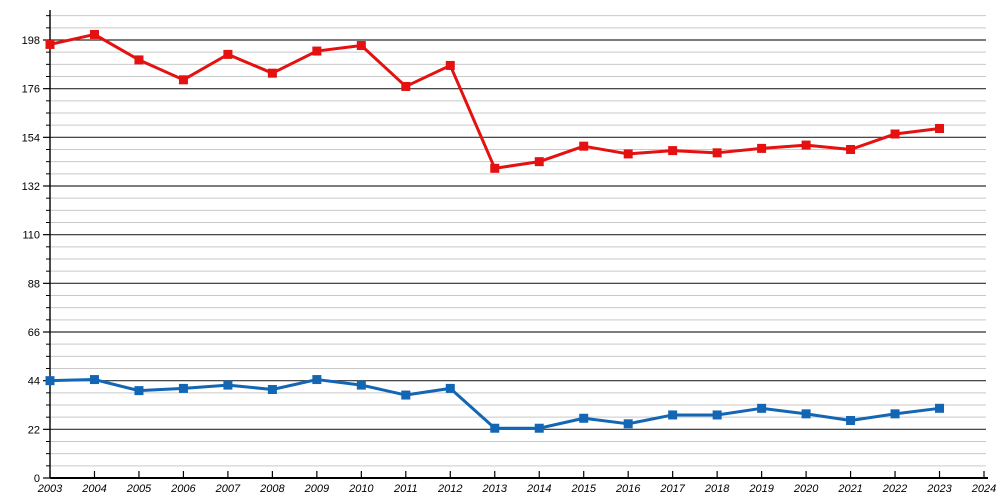 This screenshot has height=500, width=1000. I want to click on x-tick-label: 2012, so click(449, 489).